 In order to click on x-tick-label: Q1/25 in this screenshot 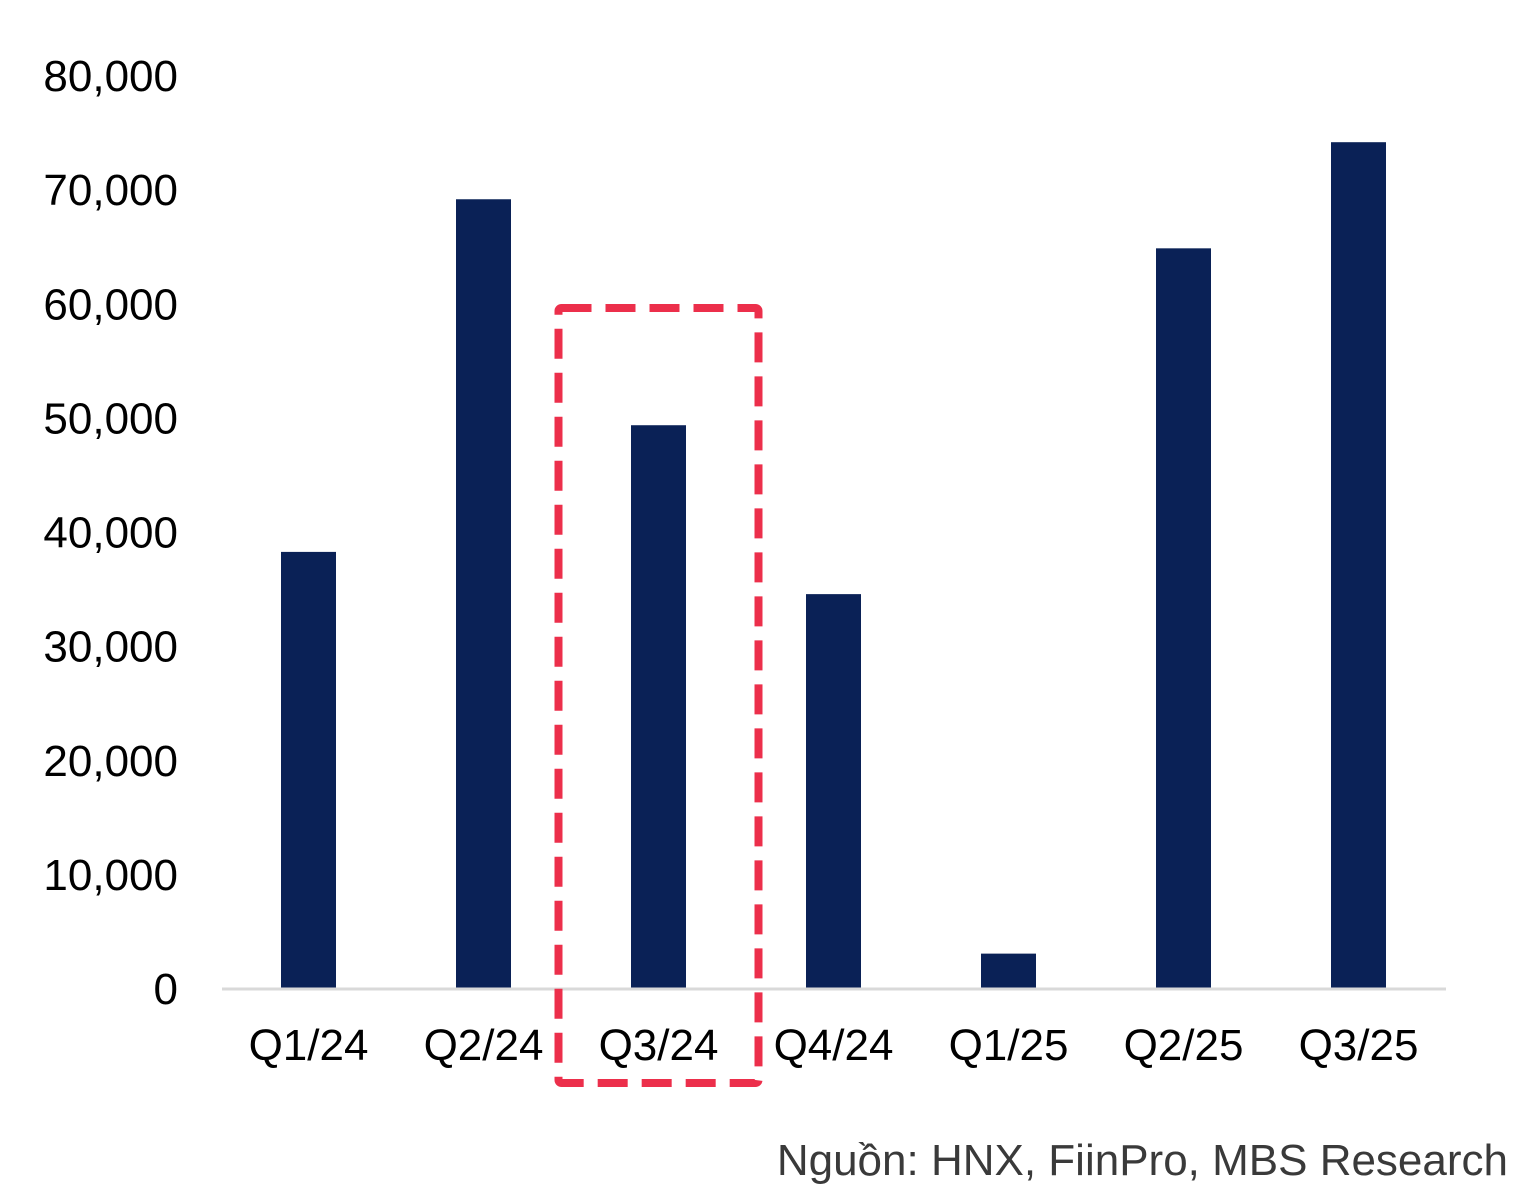, I will do `click(1009, 1045)`.